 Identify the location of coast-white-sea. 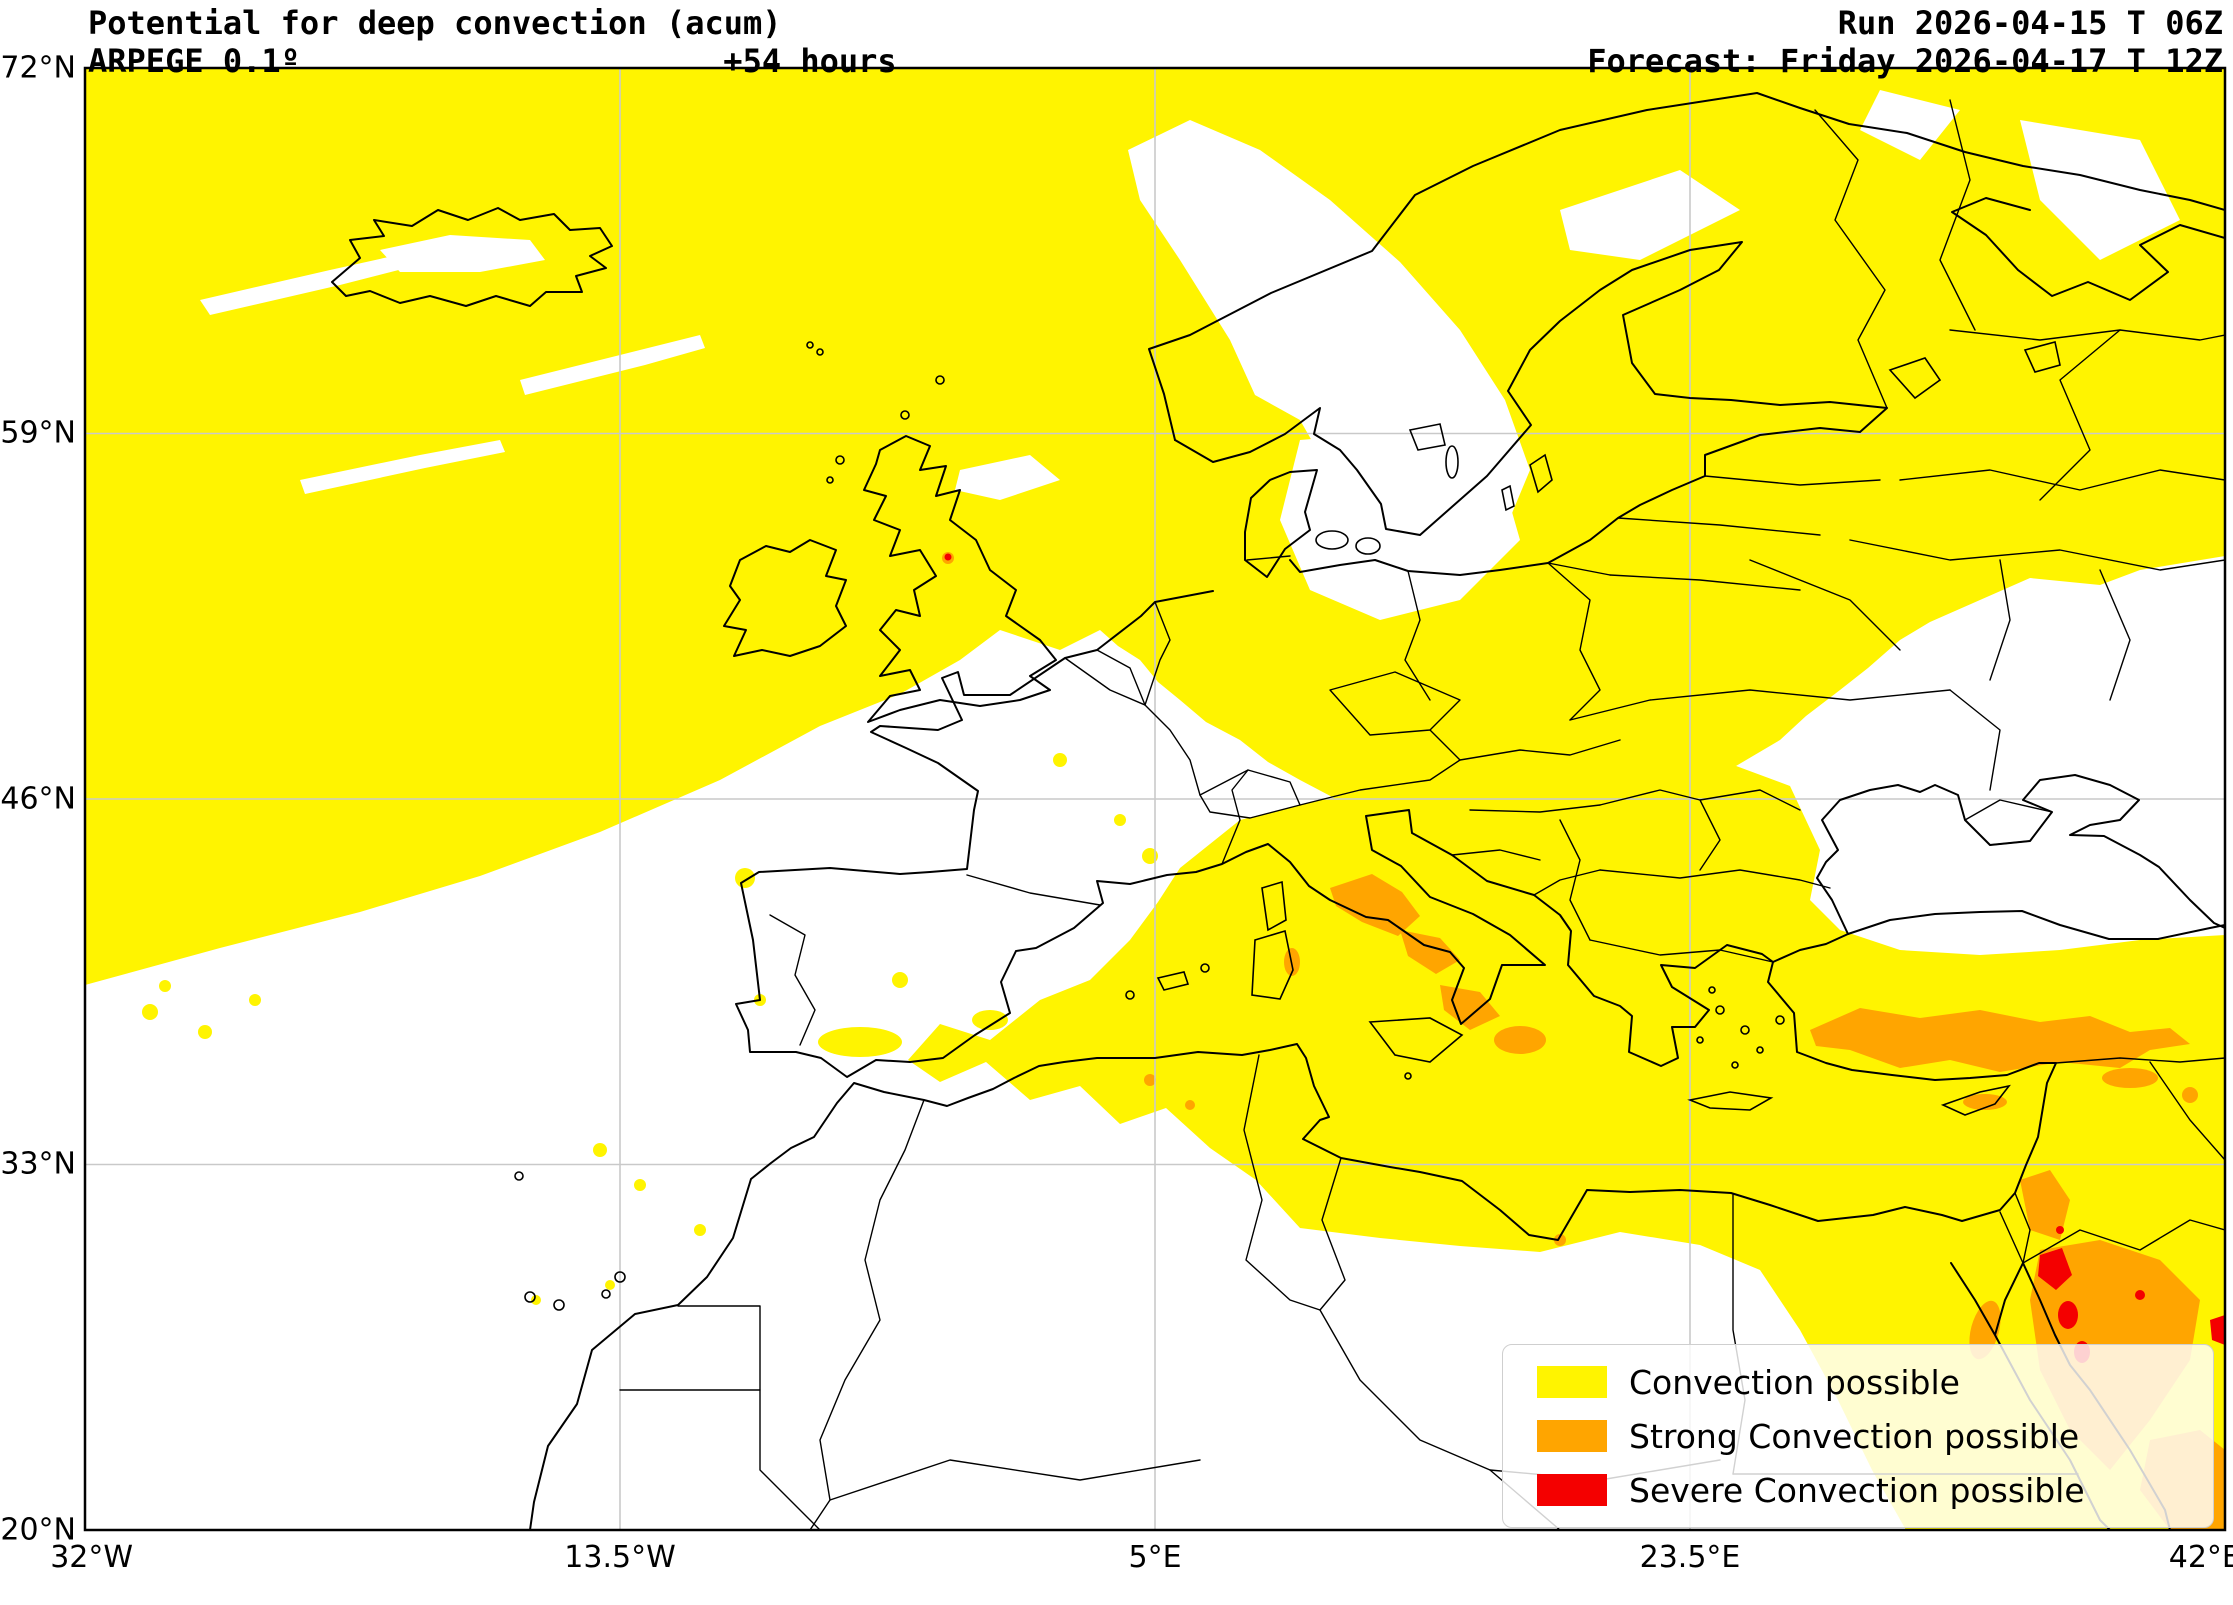
(2088, 249).